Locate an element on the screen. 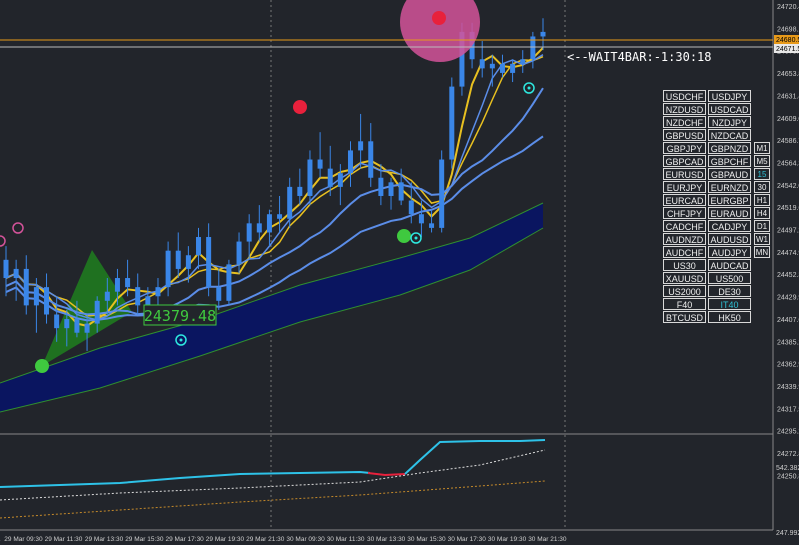 Image resolution: width=799 pixels, height=545 pixels. price-tick: 24586.7 is located at coordinates (788, 141).